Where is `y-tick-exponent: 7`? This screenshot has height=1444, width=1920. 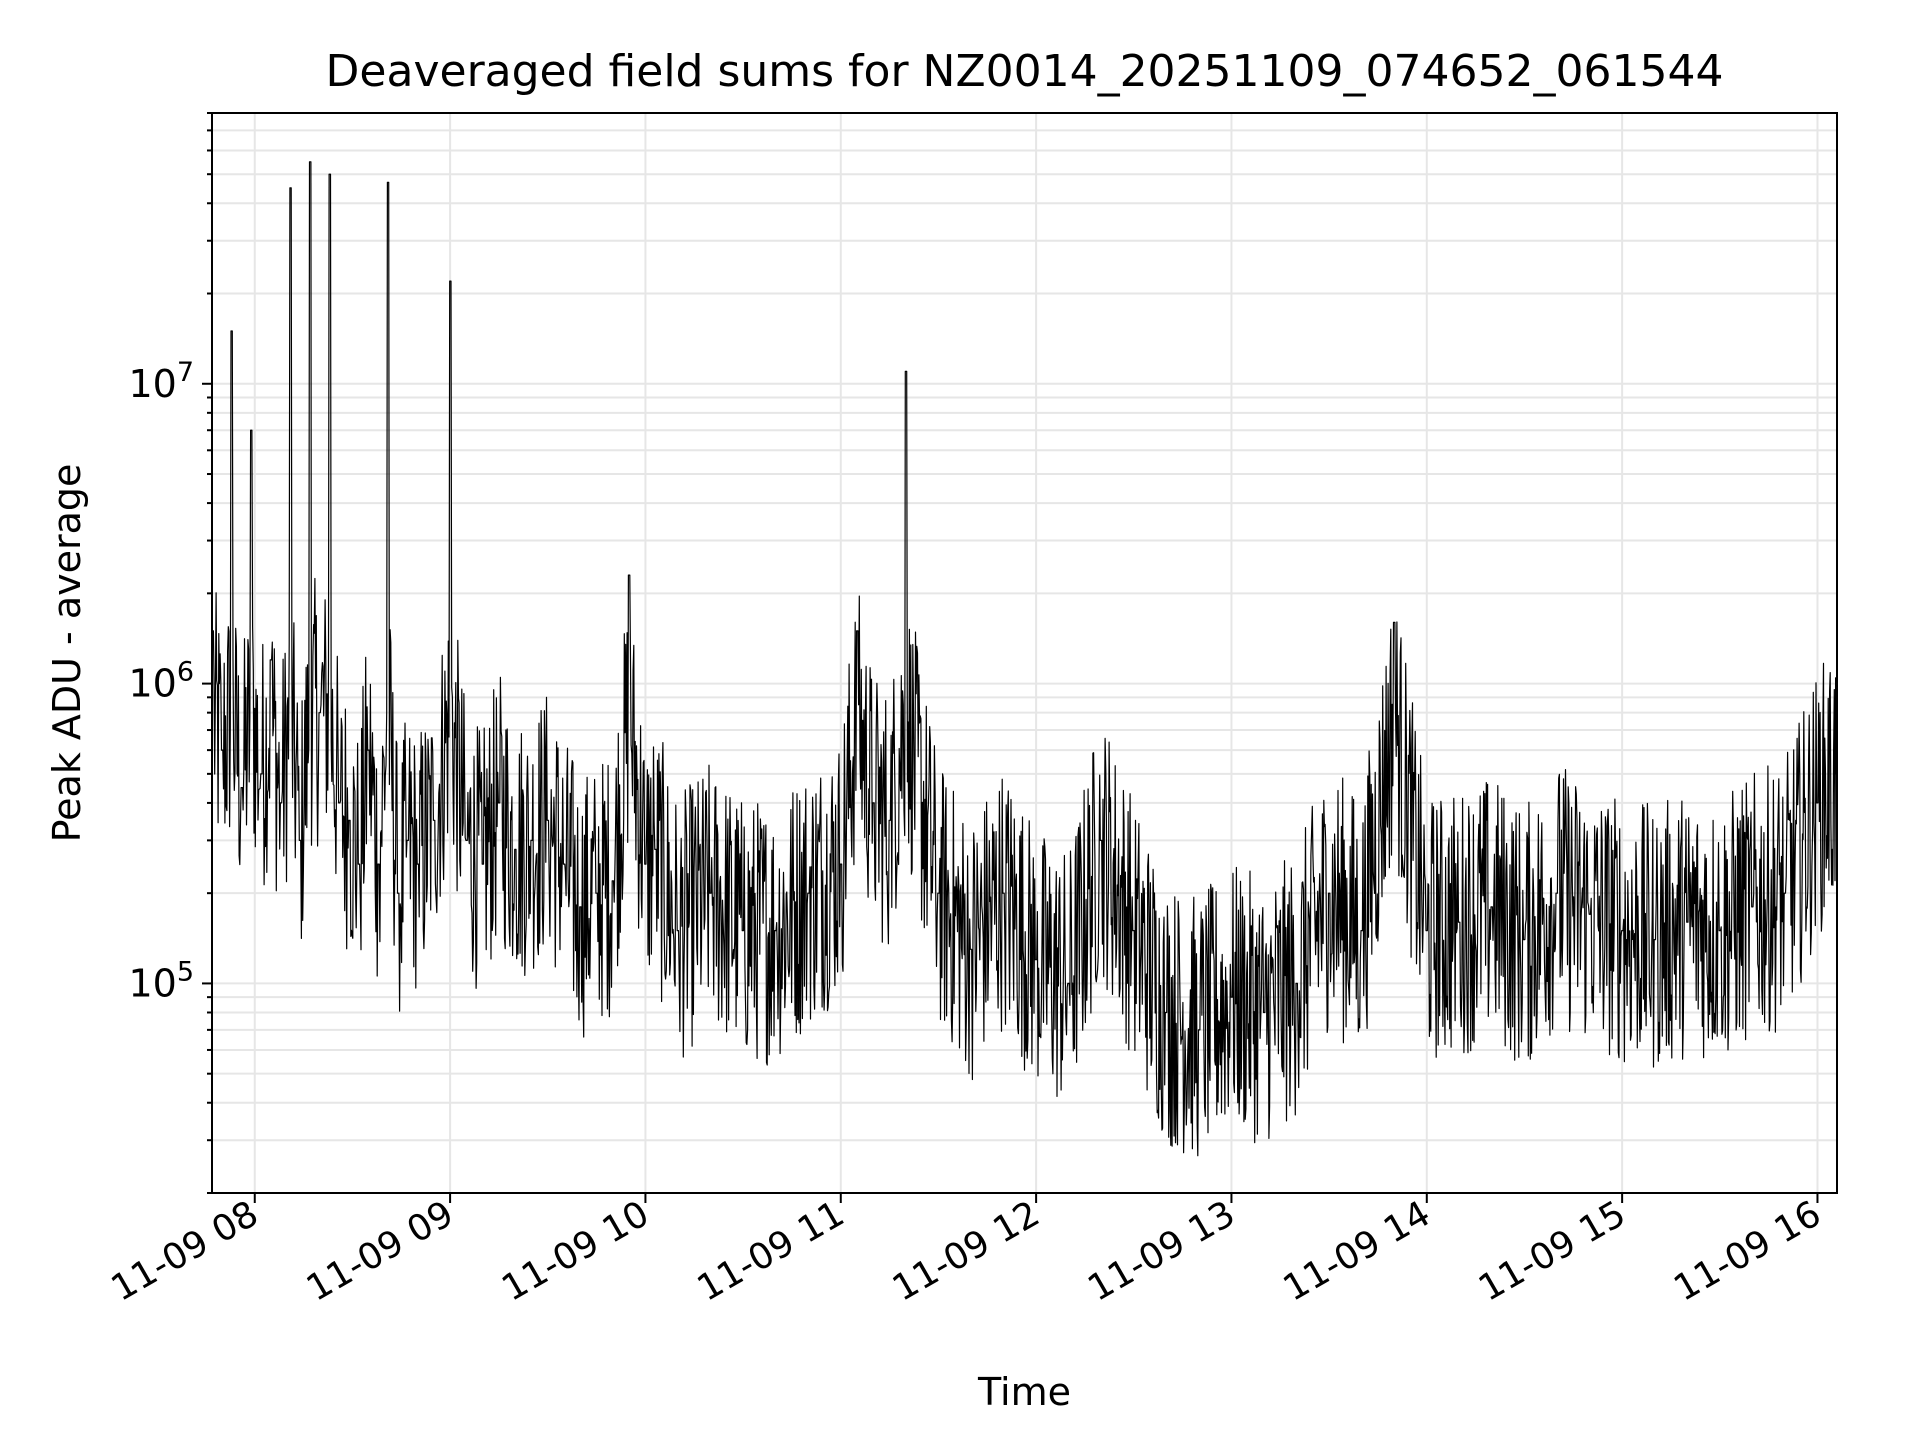 y-tick-exponent: 7 is located at coordinates (185, 372).